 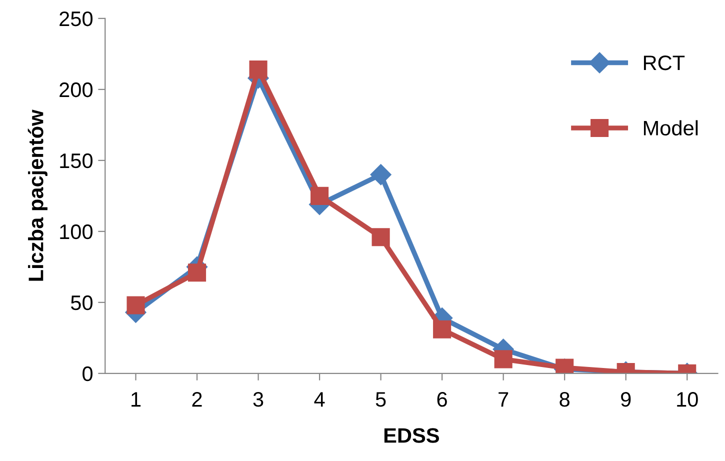 I want to click on x-tick-label: 7, so click(x=503, y=399).